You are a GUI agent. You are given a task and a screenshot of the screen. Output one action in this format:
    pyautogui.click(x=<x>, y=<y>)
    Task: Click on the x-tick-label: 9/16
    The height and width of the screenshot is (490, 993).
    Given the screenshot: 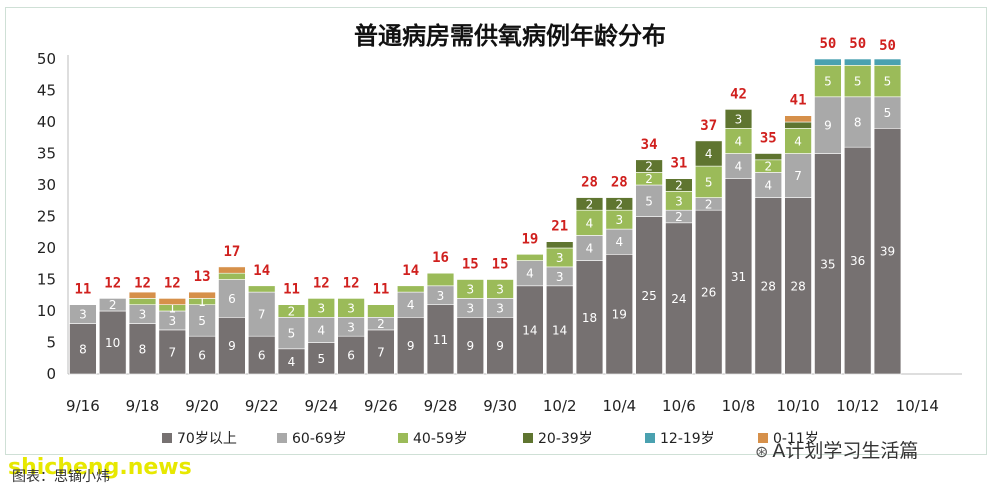 What is the action you would take?
    pyautogui.click(x=83, y=406)
    